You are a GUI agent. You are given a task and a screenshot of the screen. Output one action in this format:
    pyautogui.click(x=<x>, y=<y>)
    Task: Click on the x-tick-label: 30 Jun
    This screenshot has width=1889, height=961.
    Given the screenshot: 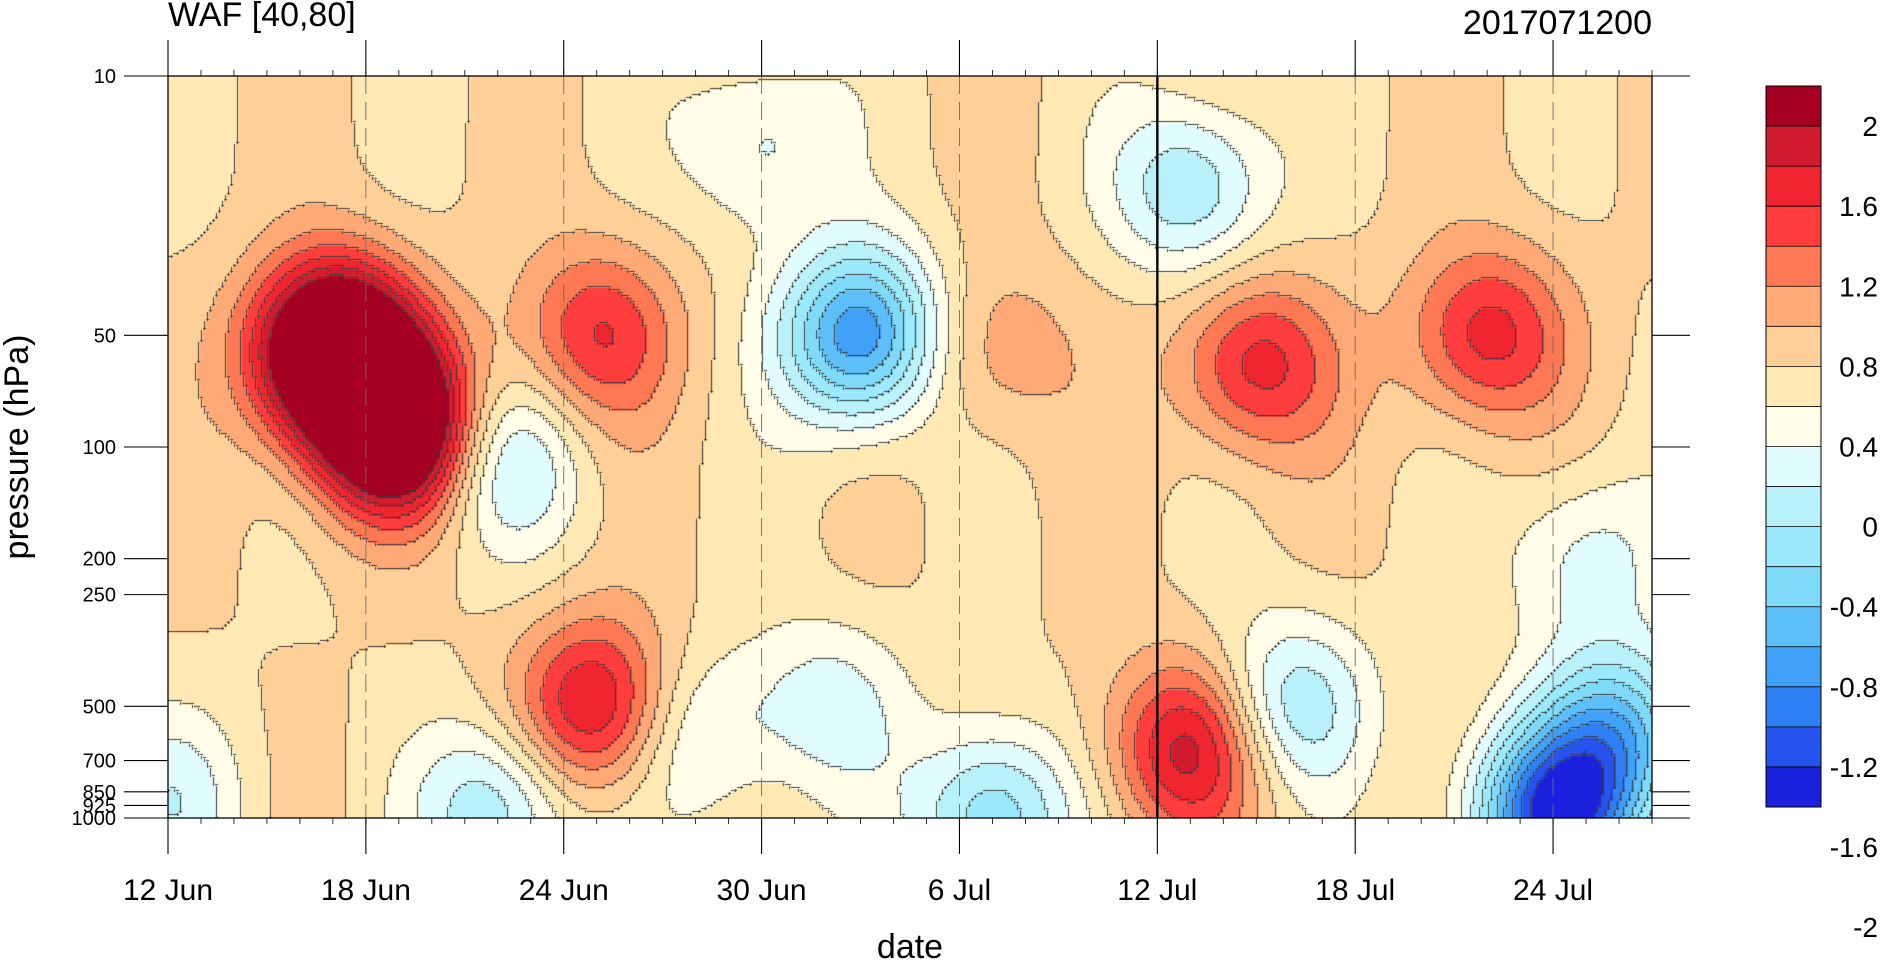 What is the action you would take?
    pyautogui.click(x=762, y=890)
    